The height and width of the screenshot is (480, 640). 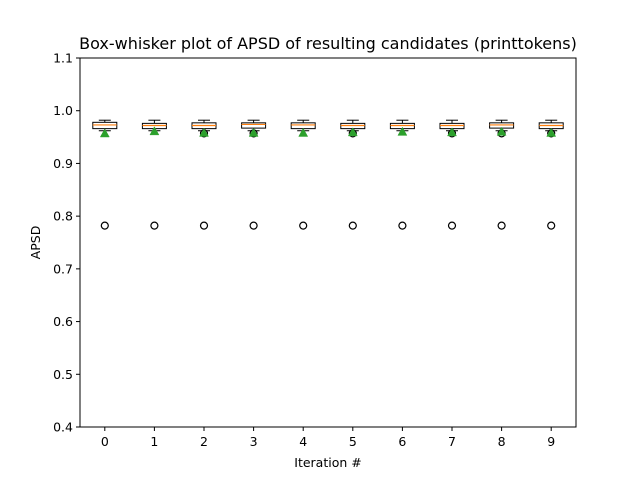 I want to click on y-tick-label: 1.1, so click(x=63, y=58).